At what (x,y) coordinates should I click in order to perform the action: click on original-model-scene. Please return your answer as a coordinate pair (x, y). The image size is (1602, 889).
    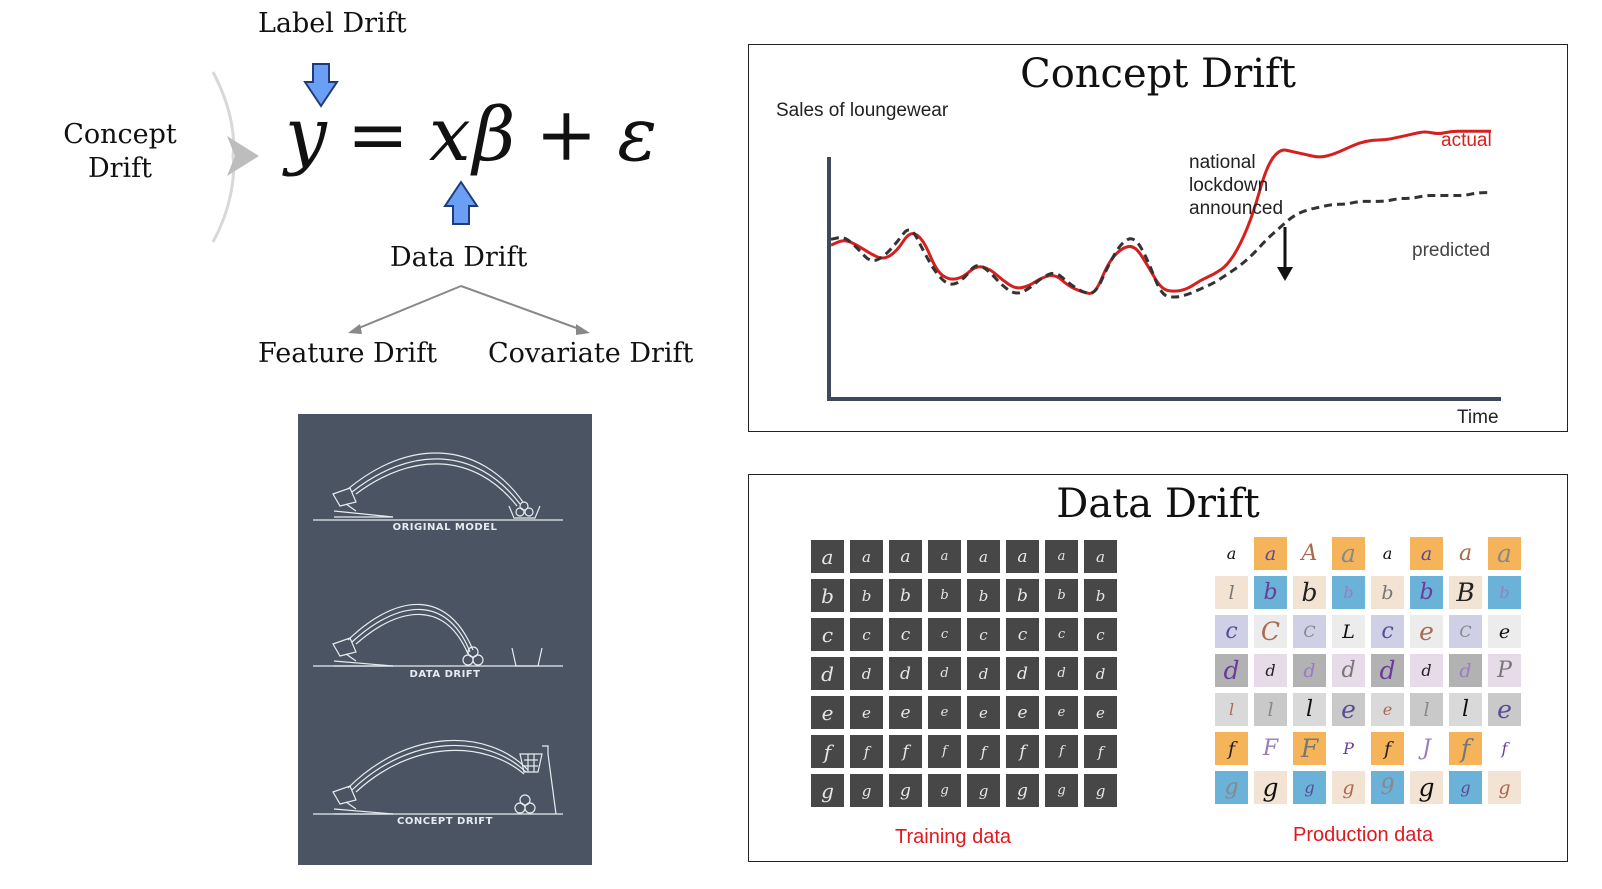
    Looking at the image, I should click on (438, 486).